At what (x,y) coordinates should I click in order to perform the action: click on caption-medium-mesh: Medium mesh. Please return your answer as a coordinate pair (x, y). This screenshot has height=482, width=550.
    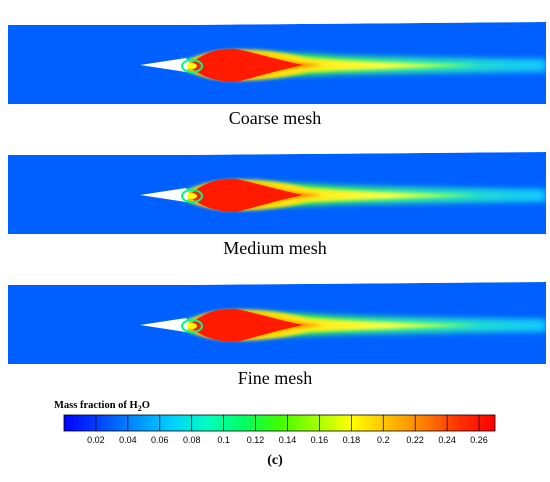
    Looking at the image, I should click on (275, 248).